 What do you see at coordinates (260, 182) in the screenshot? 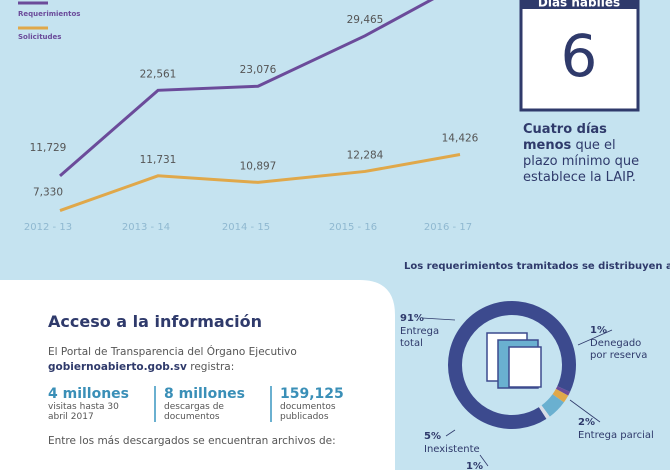
I see `series-line` at bounding box center [260, 182].